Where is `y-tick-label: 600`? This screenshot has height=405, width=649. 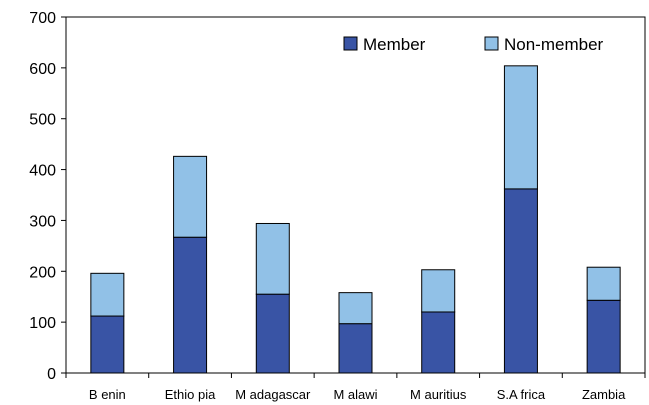 y-tick-label: 600 is located at coordinates (42, 69).